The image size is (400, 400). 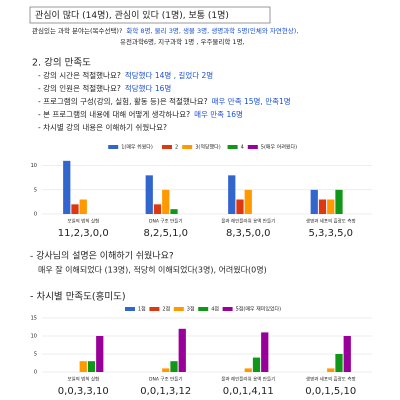 What do you see at coordinates (242, 148) in the screenshot?
I see `legend-label: 4` at bounding box center [242, 148].